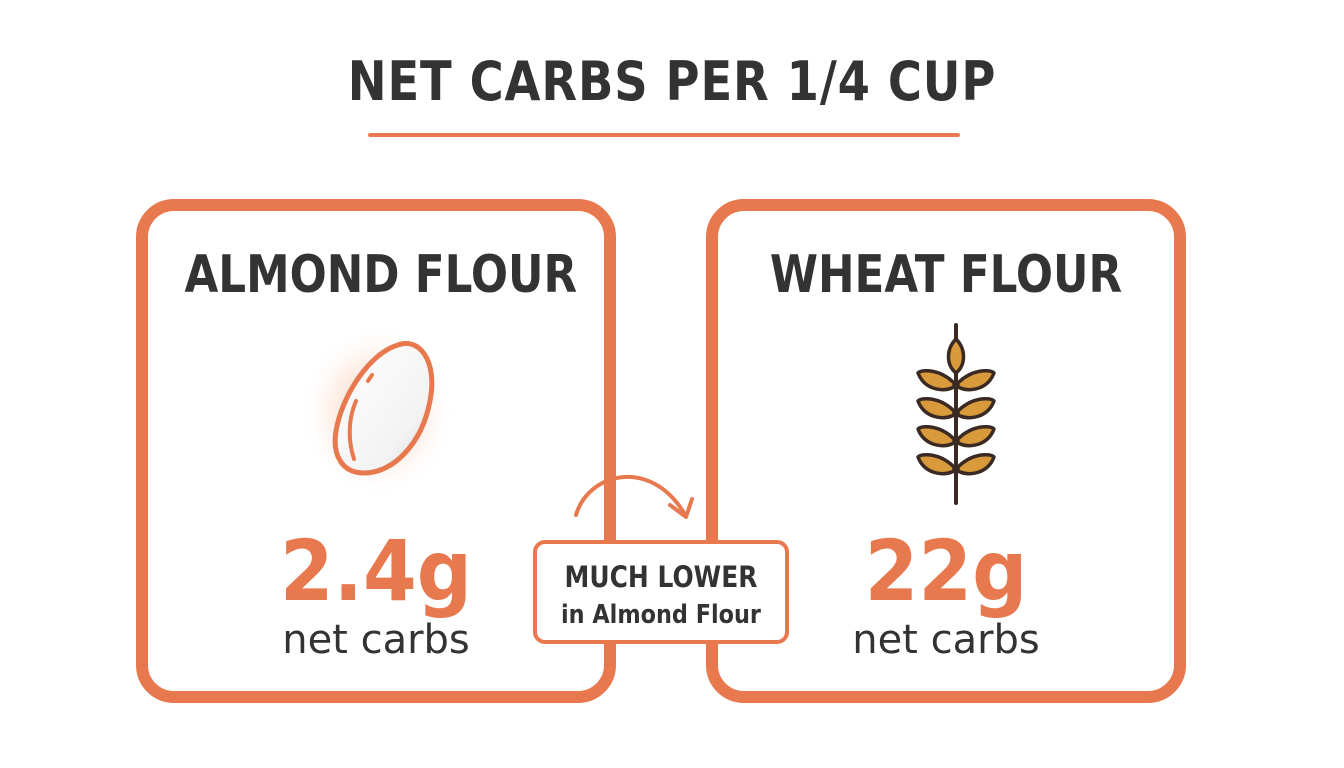  What do you see at coordinates (376, 571) in the screenshot?
I see `almond-net-carbs-value: 2.4g` at bounding box center [376, 571].